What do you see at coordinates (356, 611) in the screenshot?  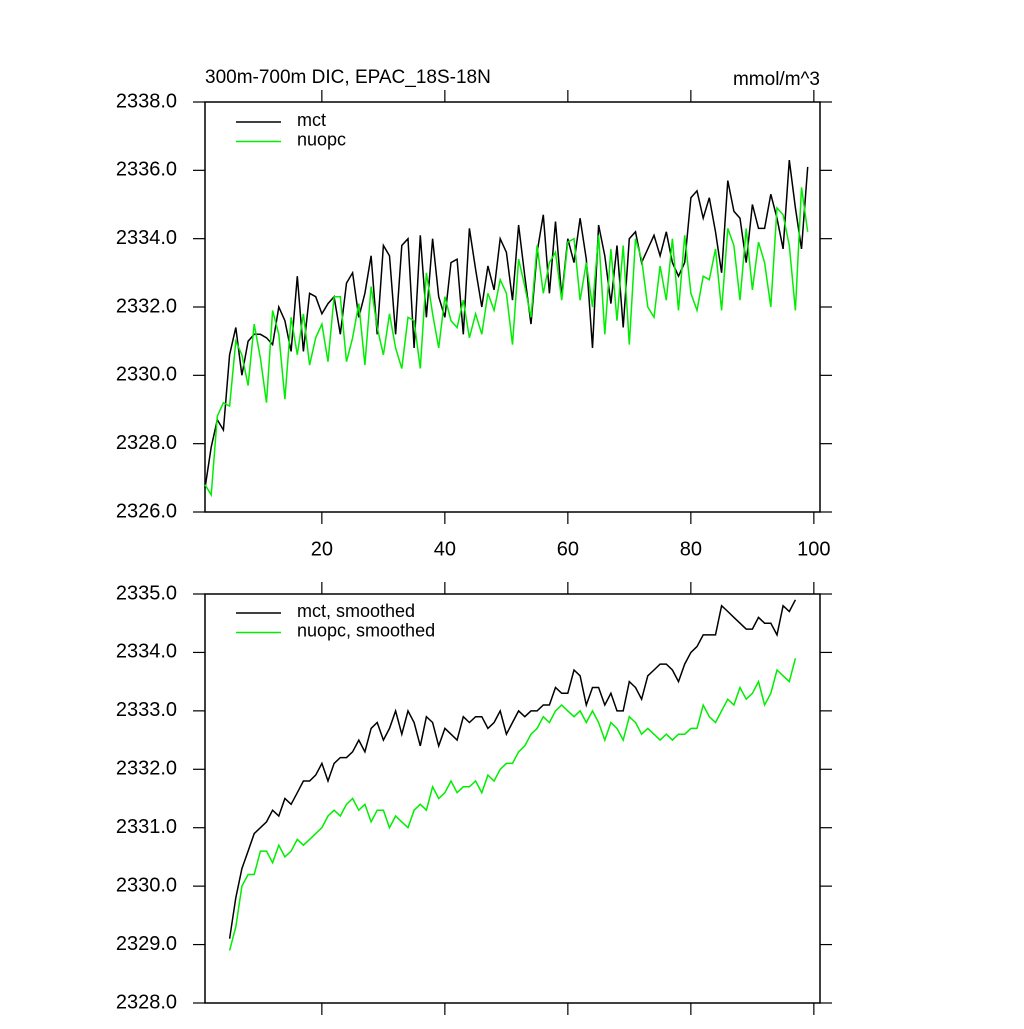 I see `legend-label: mct, smoothed` at bounding box center [356, 611].